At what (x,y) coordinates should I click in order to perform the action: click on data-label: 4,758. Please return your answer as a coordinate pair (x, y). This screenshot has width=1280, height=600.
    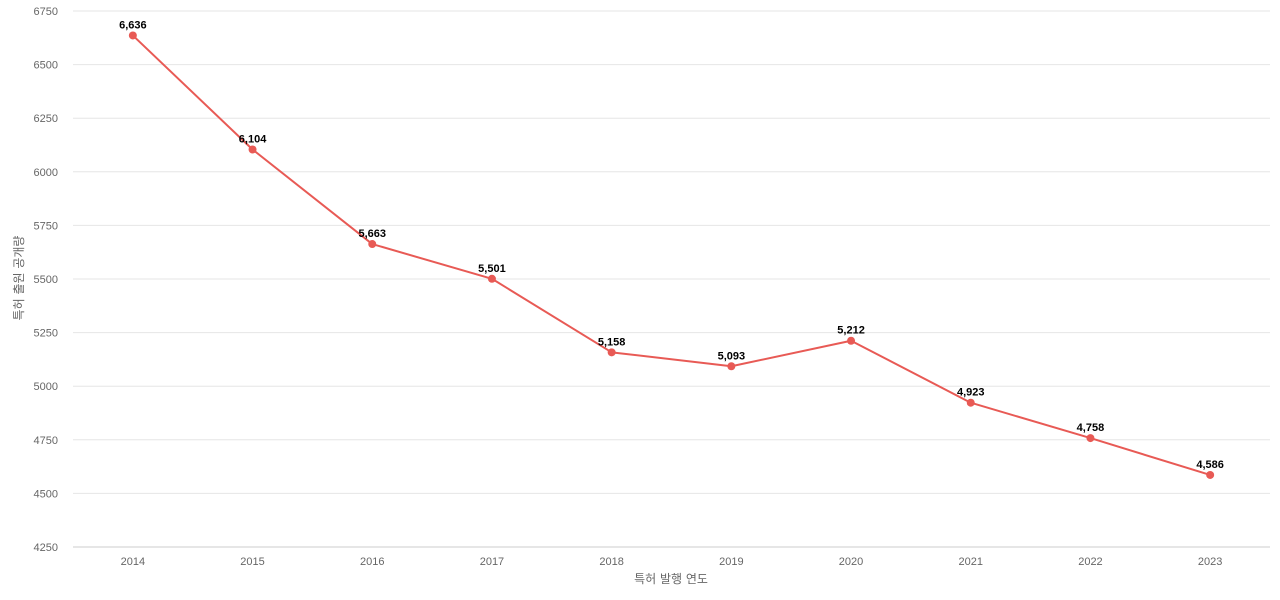
    Looking at the image, I should click on (1091, 428).